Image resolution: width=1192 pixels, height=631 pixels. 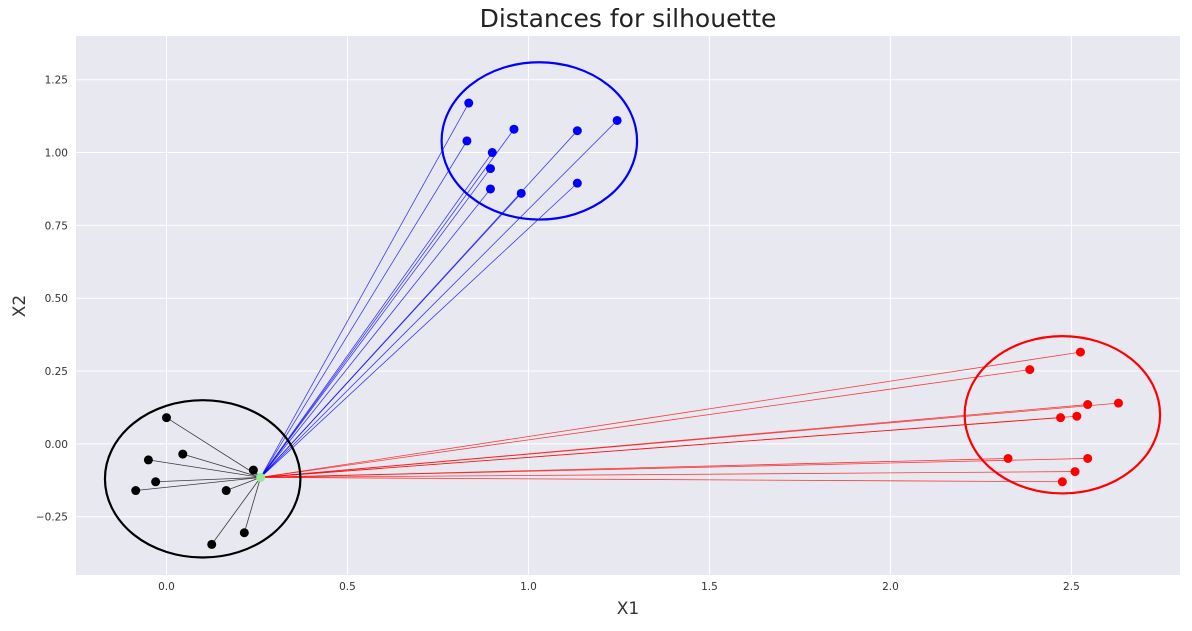 What do you see at coordinates (56, 226) in the screenshot?
I see `y-tick-label: 0.75` at bounding box center [56, 226].